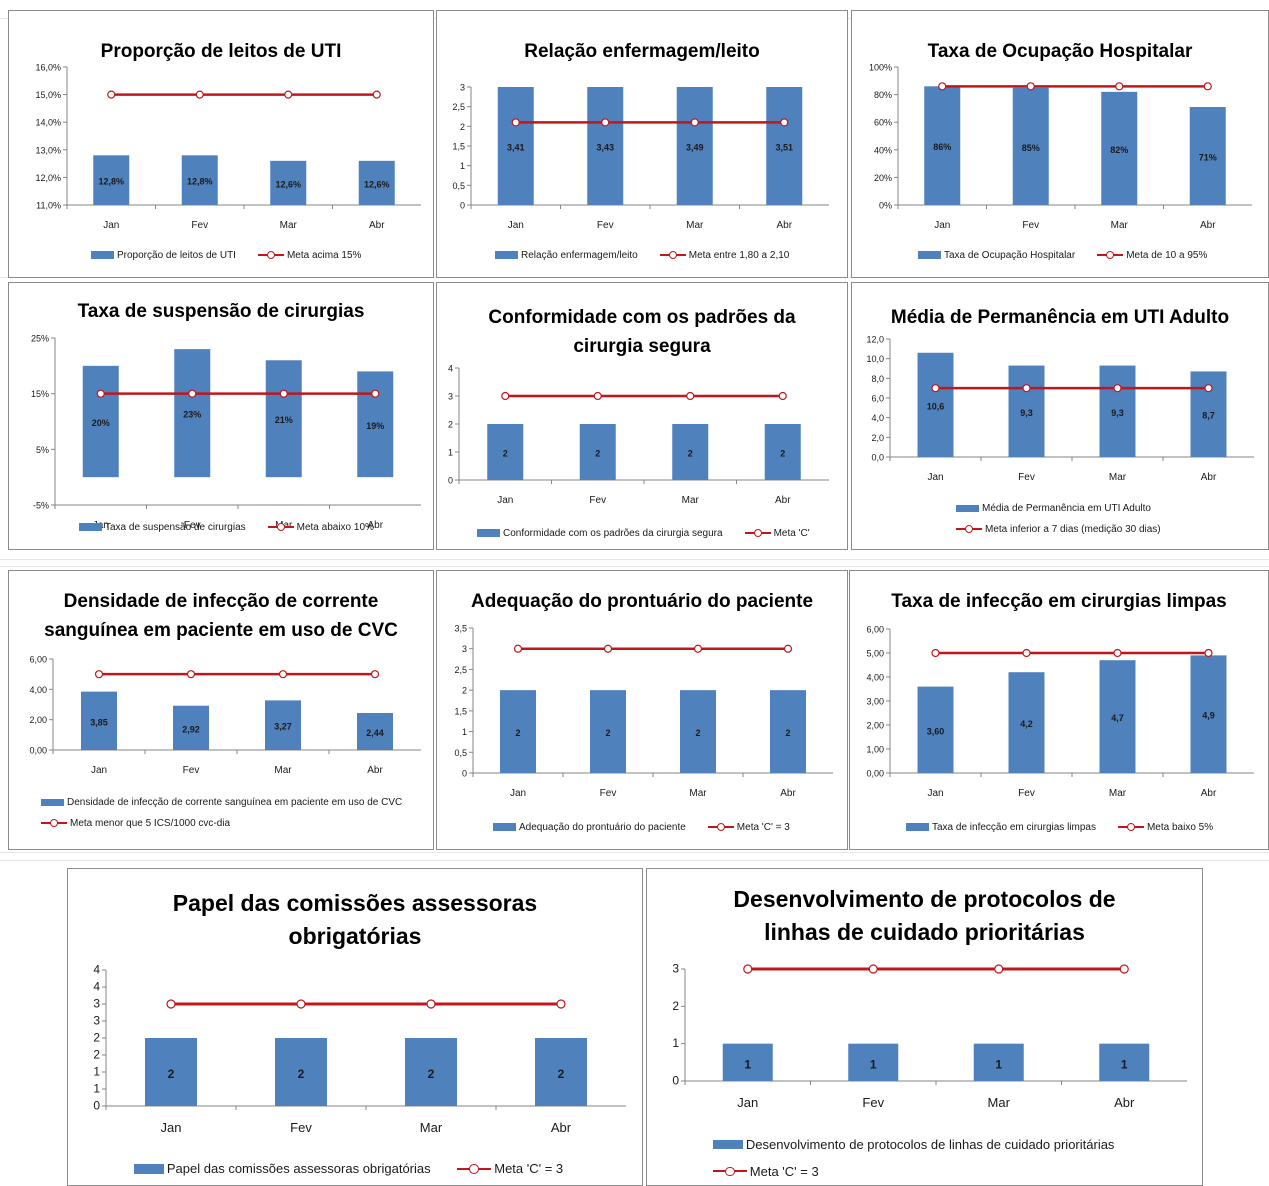  I want to click on y-tick-label: 3,5, so click(460, 629).